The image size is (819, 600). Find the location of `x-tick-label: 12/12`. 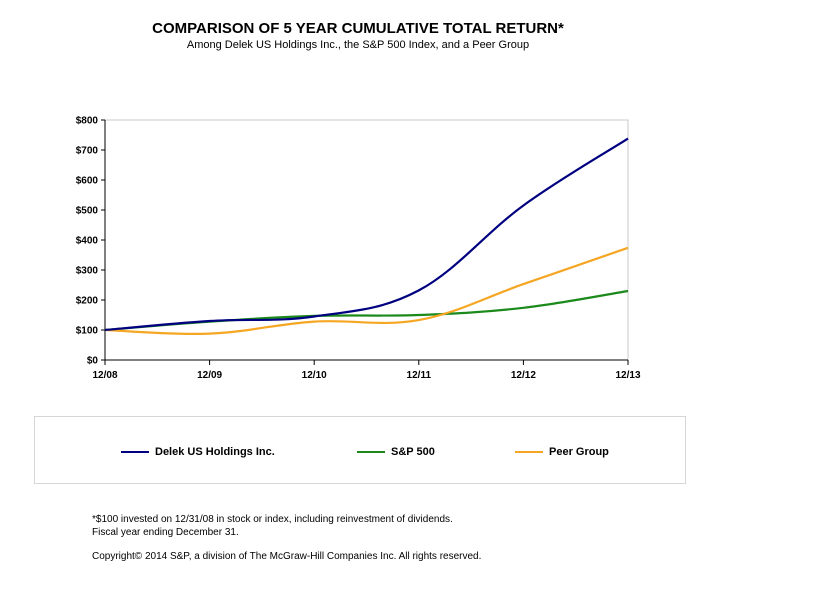

x-tick-label: 12/12 is located at coordinates (523, 375).